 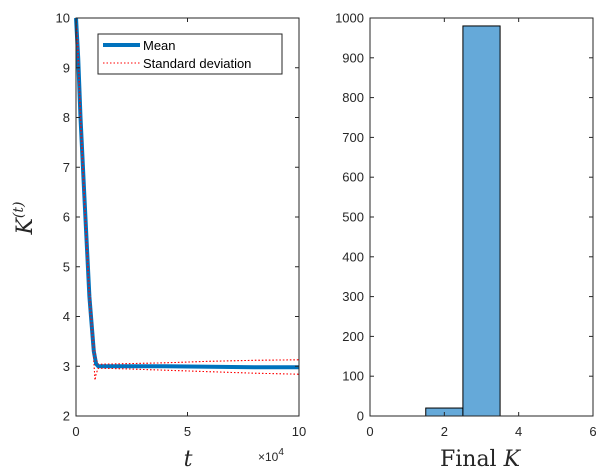 I want to click on ylabel-superscript: (t), so click(x=19, y=210).